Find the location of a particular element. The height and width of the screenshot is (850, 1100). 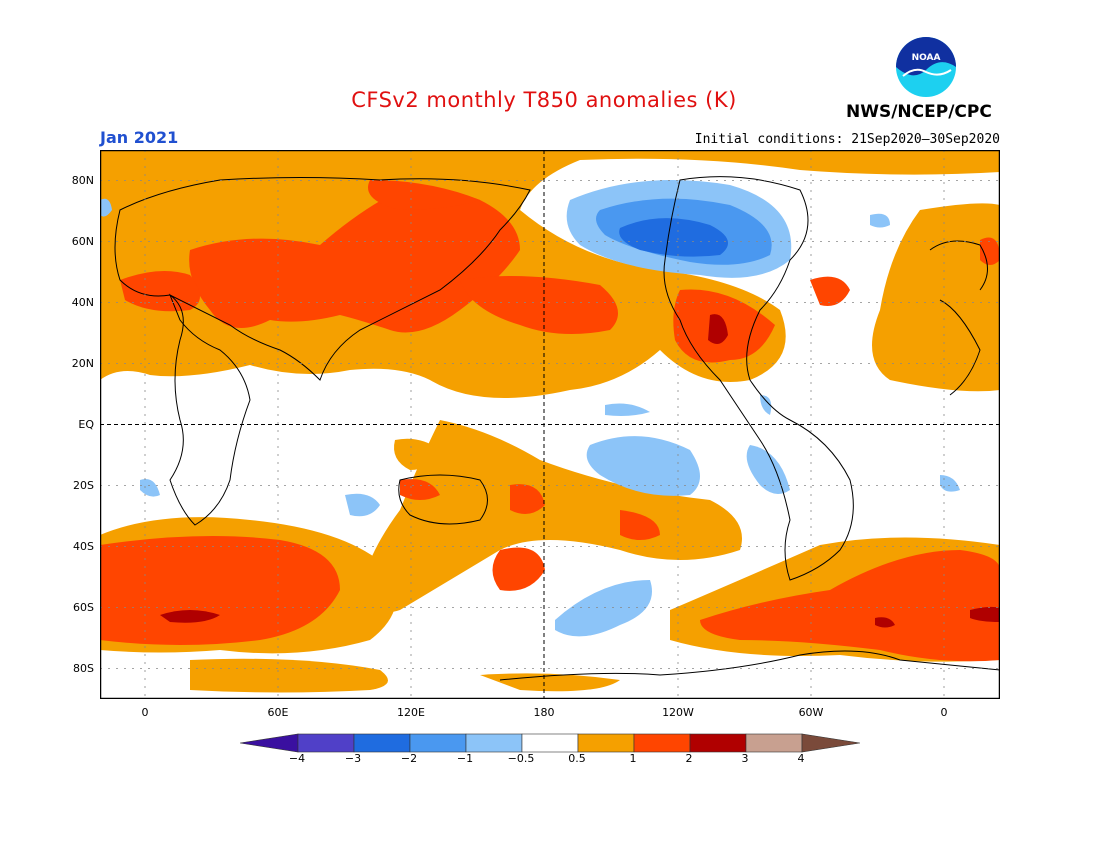

lat-label: 40S is located at coordinates (83, 546).